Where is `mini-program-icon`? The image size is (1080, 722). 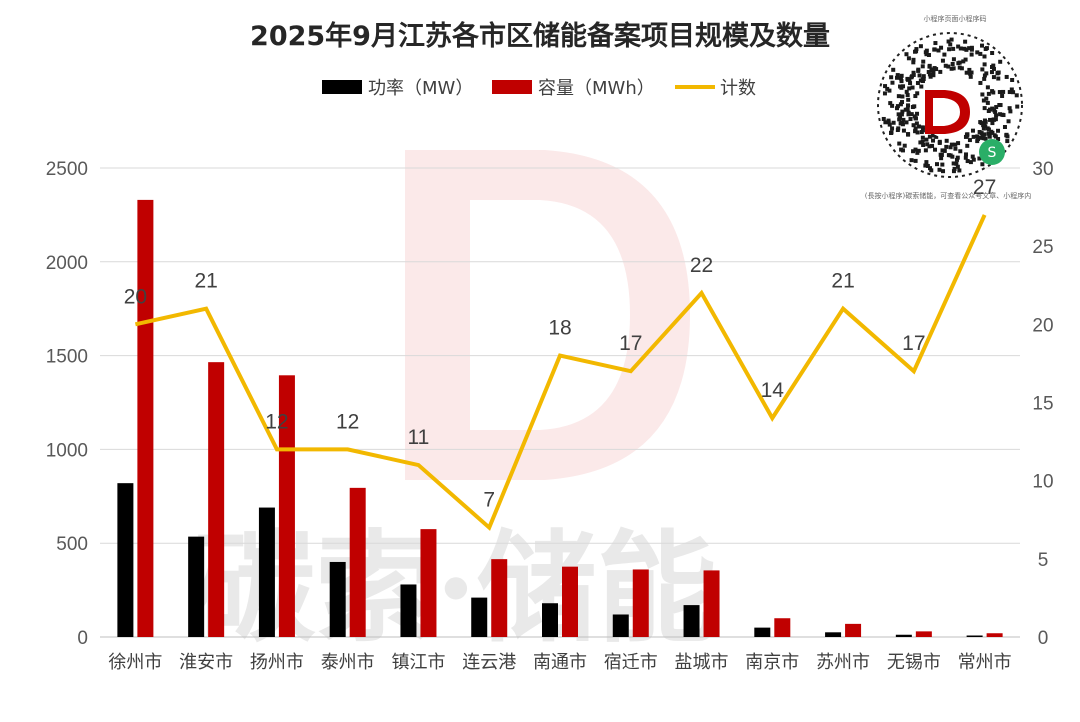
mini-program-icon is located at coordinates (992, 152).